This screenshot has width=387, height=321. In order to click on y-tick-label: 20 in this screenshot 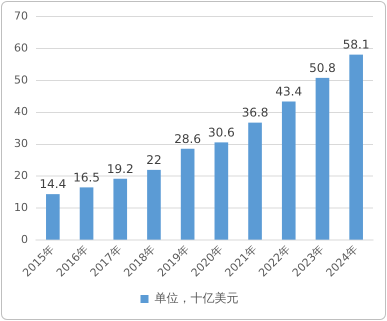, I will do `click(21, 175)`.